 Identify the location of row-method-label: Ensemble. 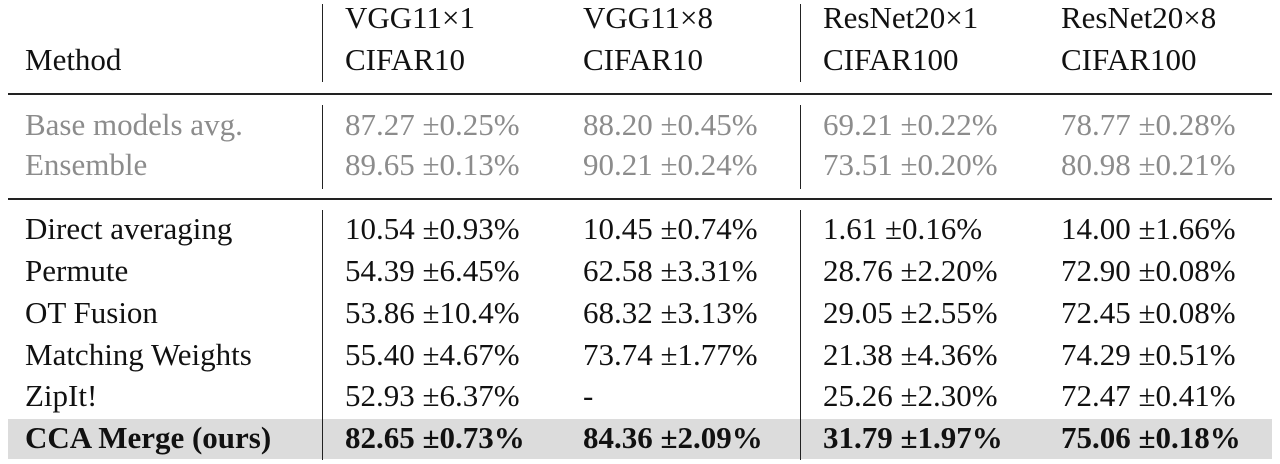
(86, 164).